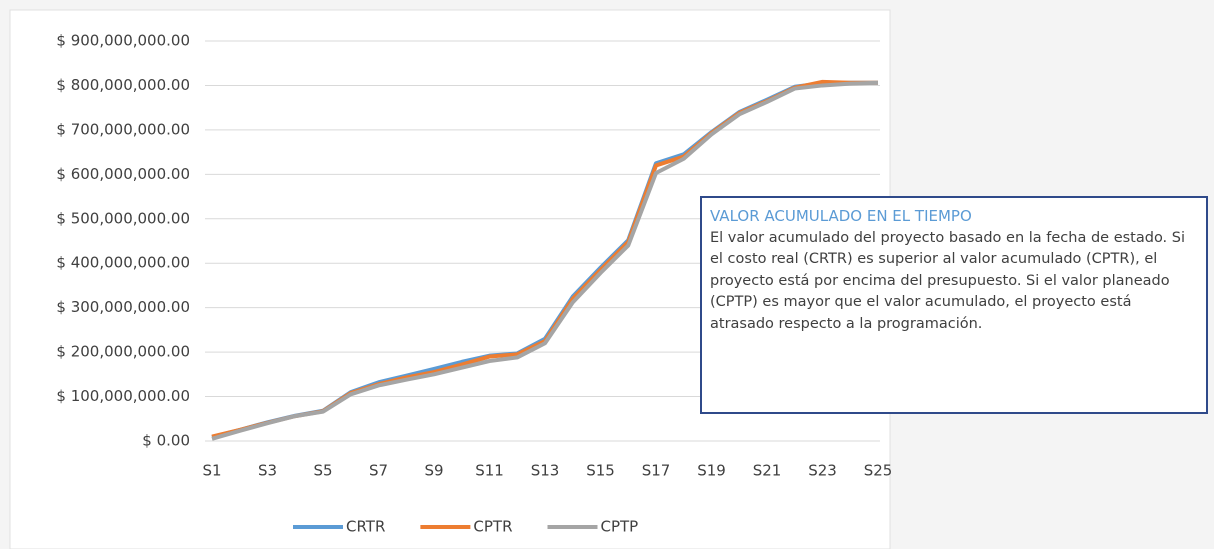 The height and width of the screenshot is (549, 1214). Describe the element at coordinates (123, 352) in the screenshot. I see `y-tick-label: $ 200,000,000.00` at that location.